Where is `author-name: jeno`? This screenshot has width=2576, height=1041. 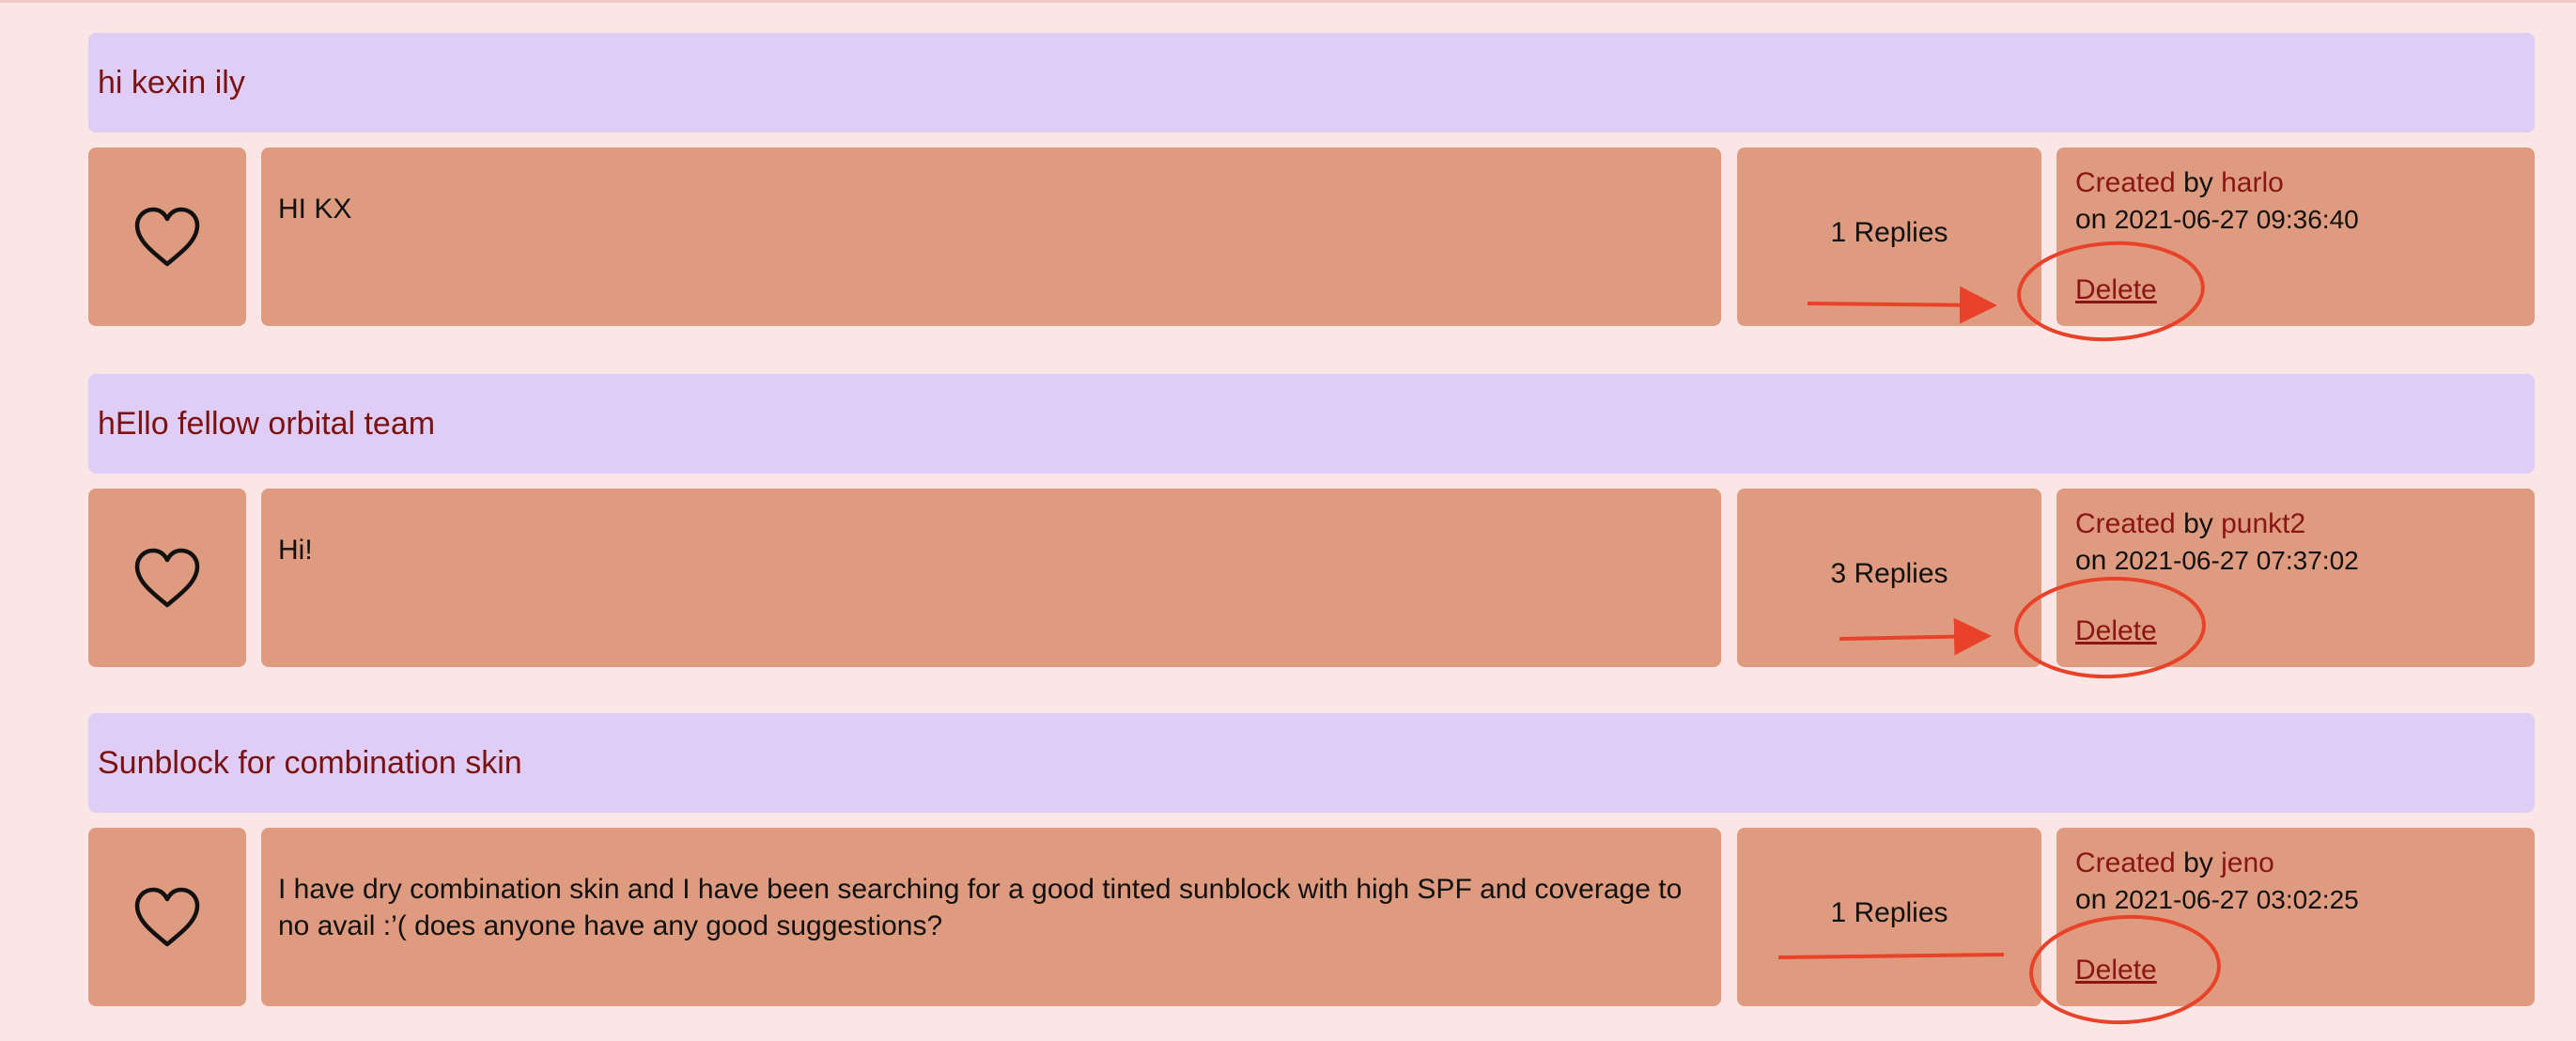
author-name: jeno is located at coordinates (2247, 862).